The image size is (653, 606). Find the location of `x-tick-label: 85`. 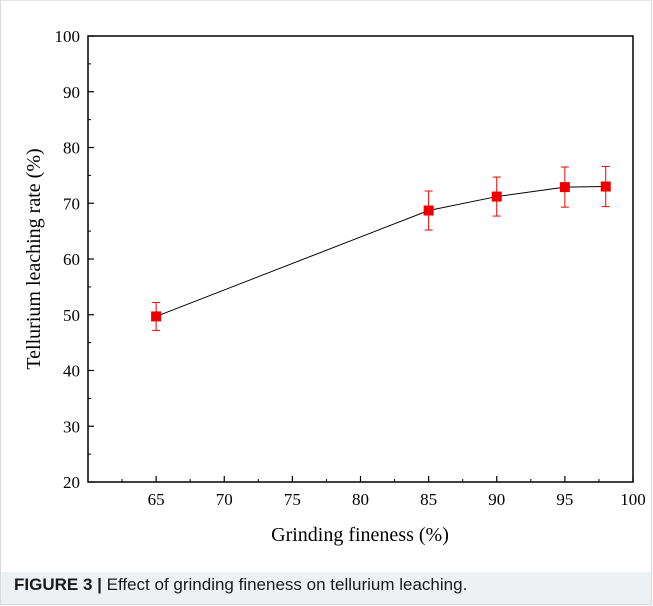

x-tick-label: 85 is located at coordinates (428, 499).